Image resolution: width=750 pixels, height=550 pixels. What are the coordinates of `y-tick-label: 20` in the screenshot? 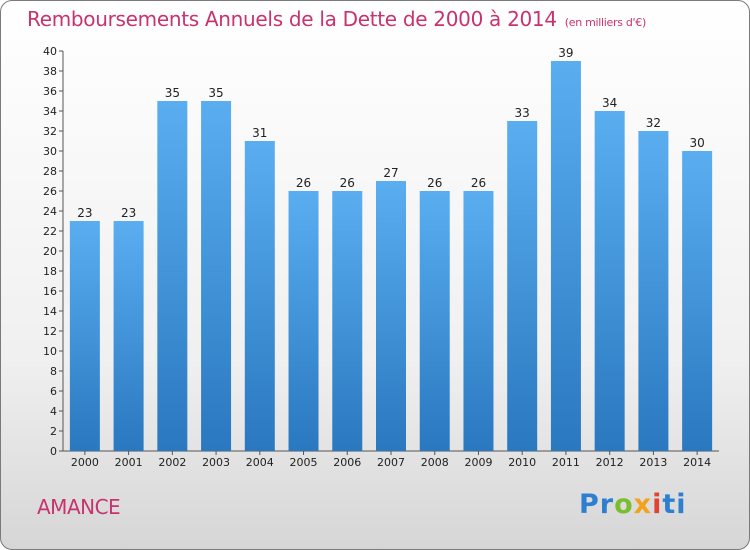 It's located at (50, 251).